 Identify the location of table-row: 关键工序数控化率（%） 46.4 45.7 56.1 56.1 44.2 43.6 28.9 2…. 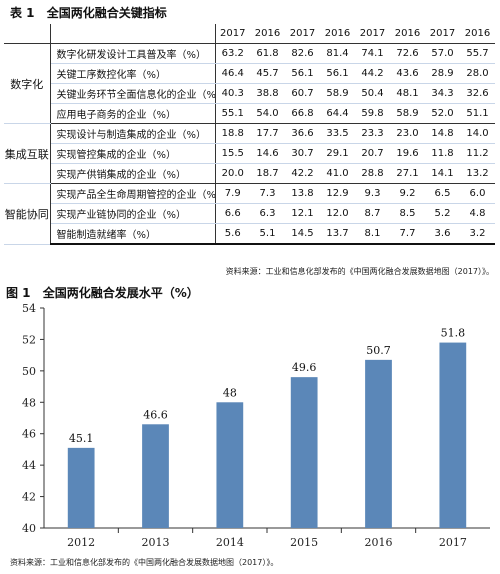
(249, 73).